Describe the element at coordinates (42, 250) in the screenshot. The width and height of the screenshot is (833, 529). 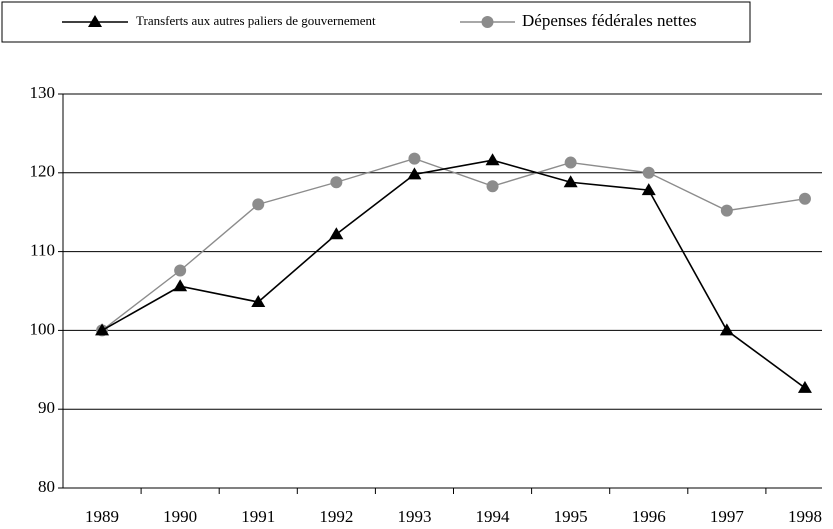
I see `y-tick-label: 110` at that location.